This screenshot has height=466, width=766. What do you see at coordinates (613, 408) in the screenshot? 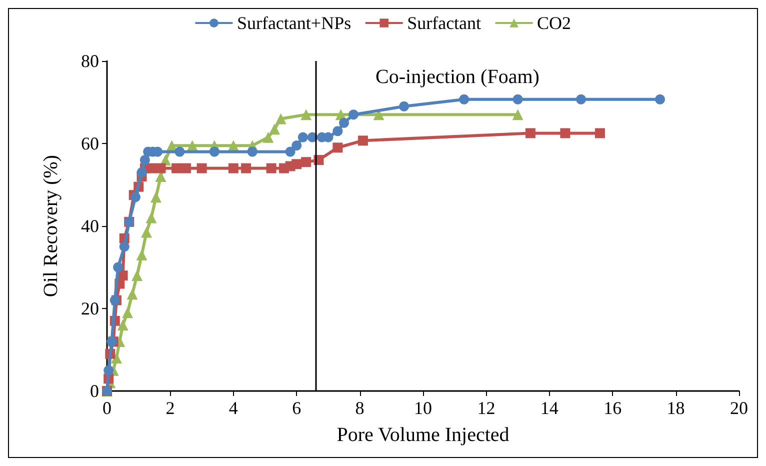
I see `x-tick-label: 16` at bounding box center [613, 408].